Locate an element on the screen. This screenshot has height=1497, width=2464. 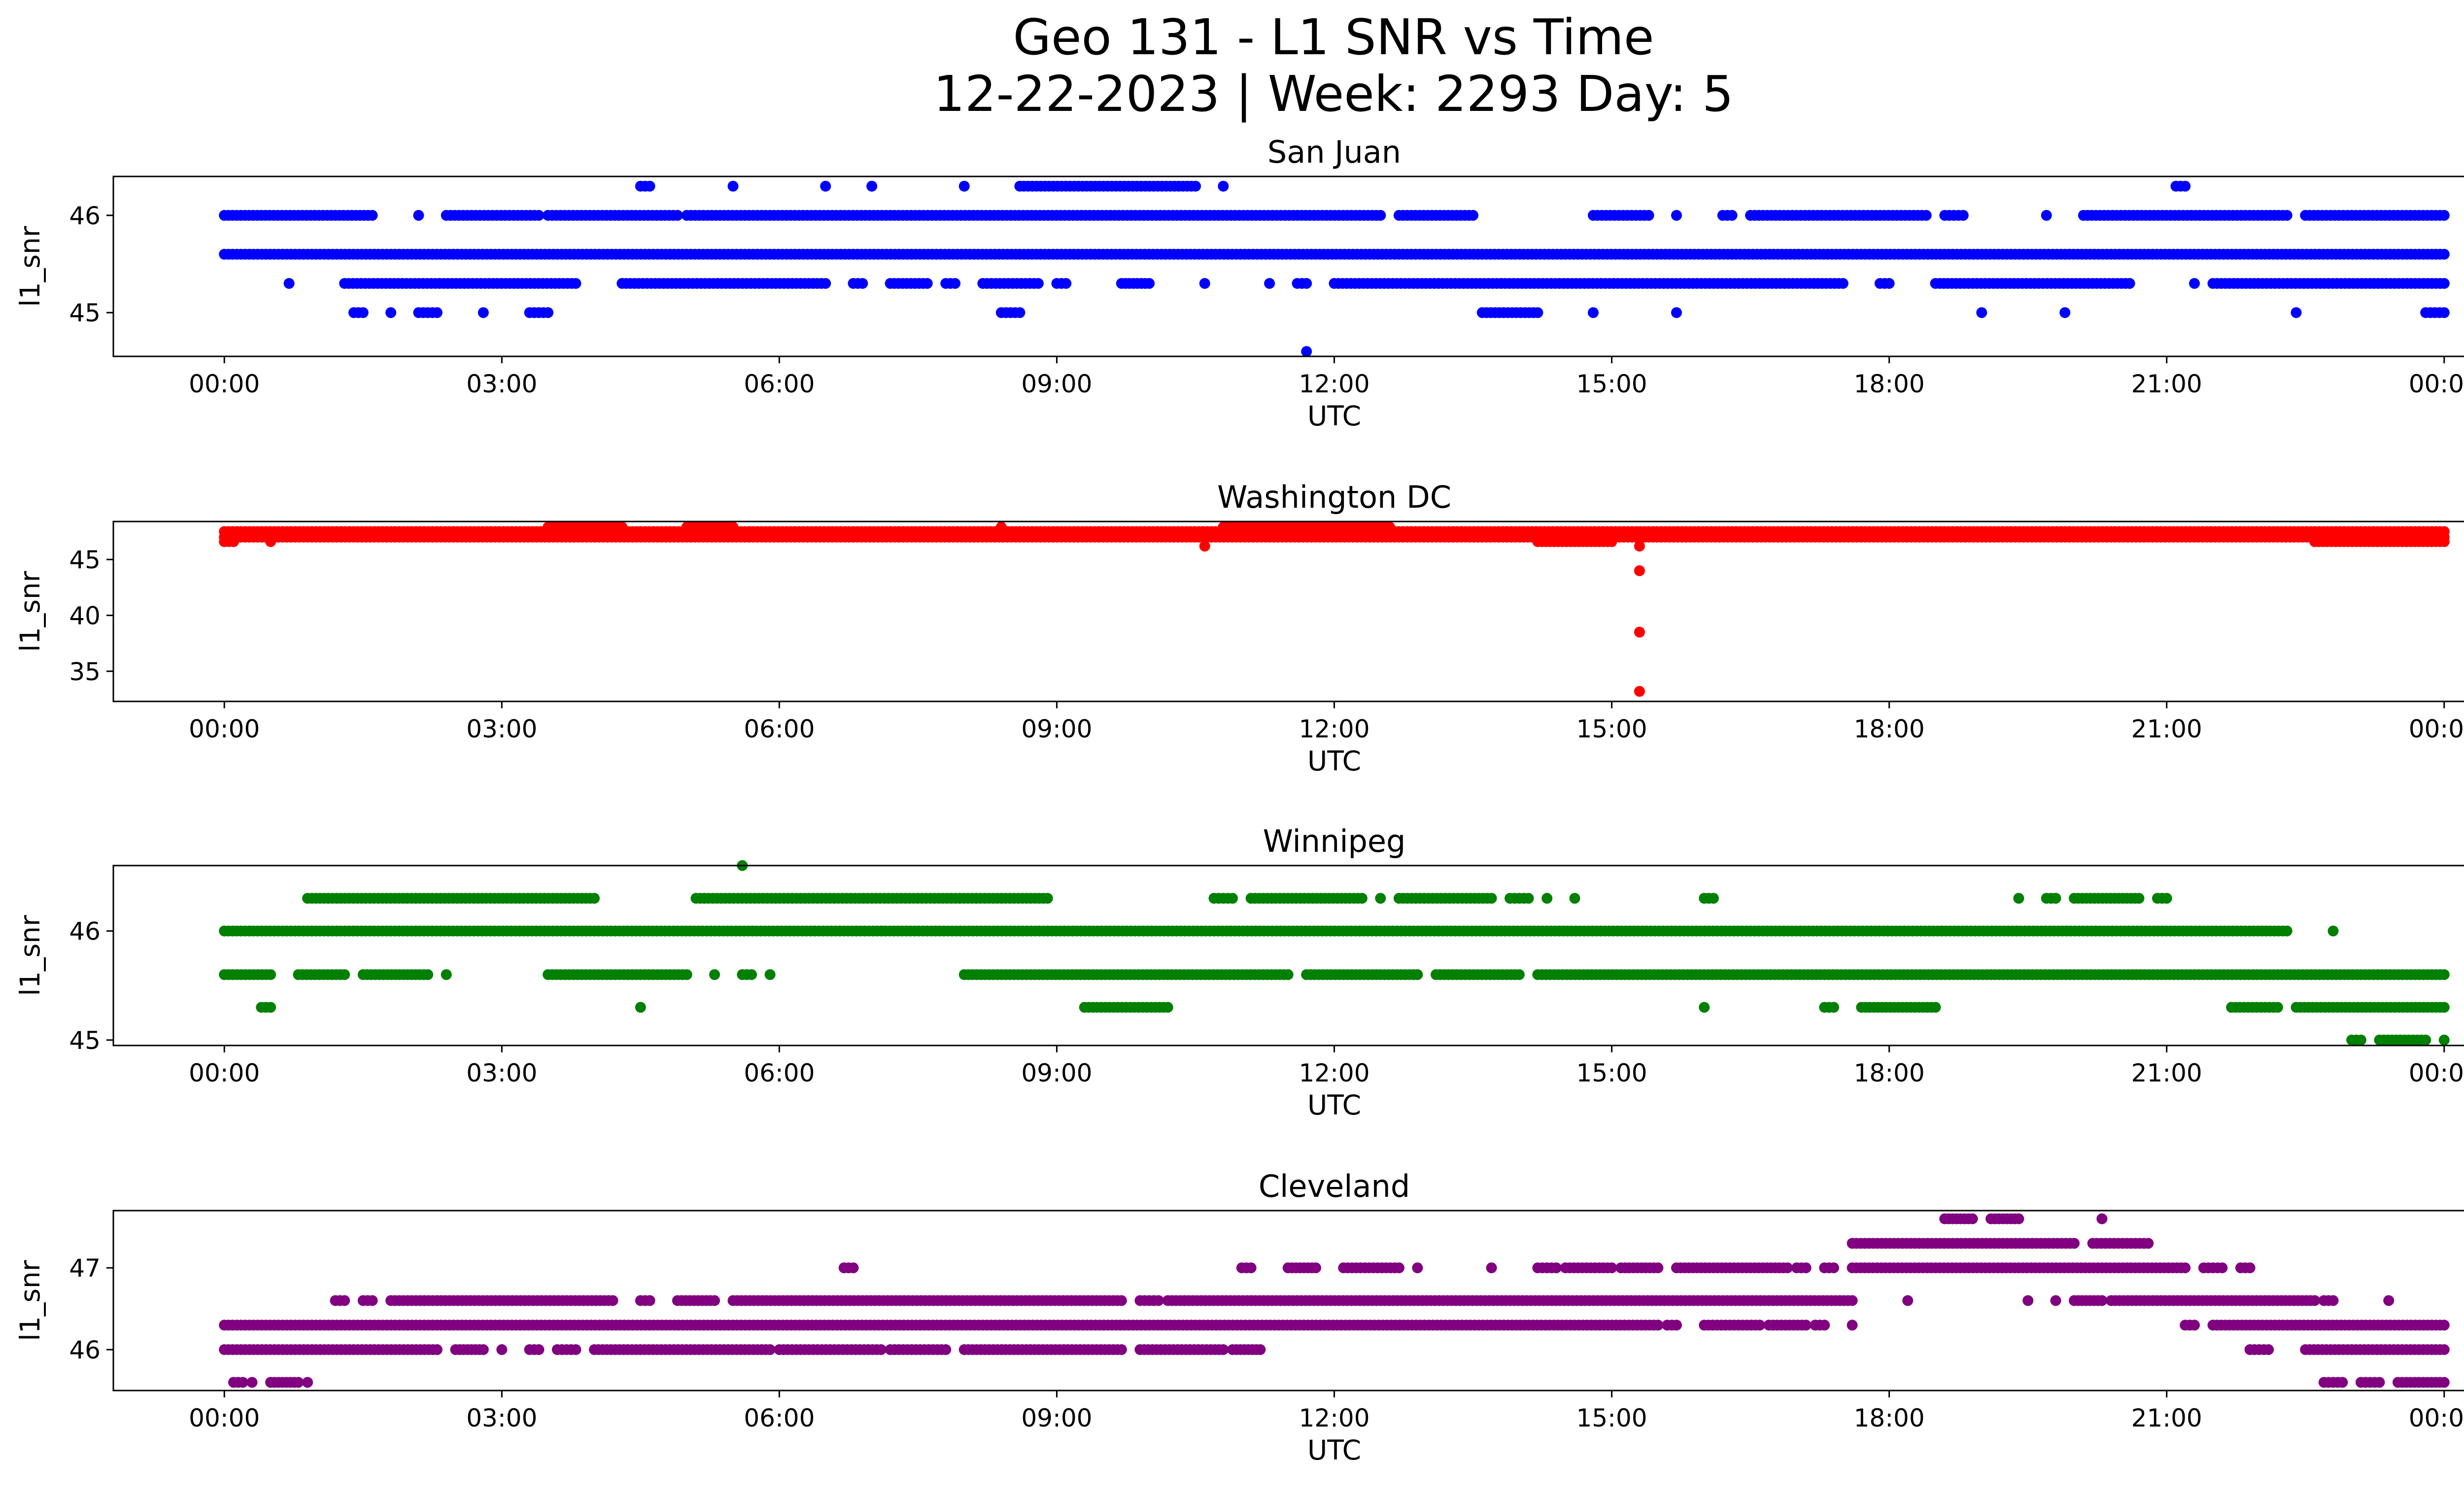
y-tick-label: 46 is located at coordinates (85, 931).